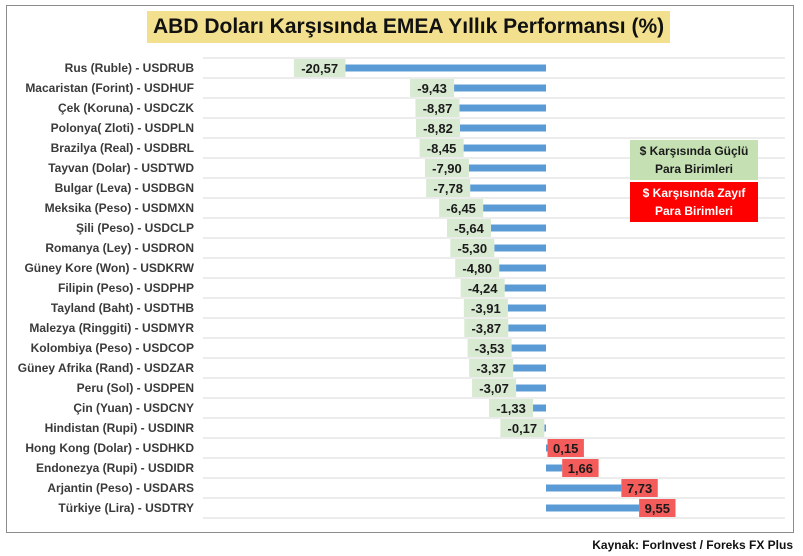 This screenshot has height=556, width=803. Describe the element at coordinates (120, 488) in the screenshot. I see `category-label: Arjantin (Peso) - USDARS` at that location.